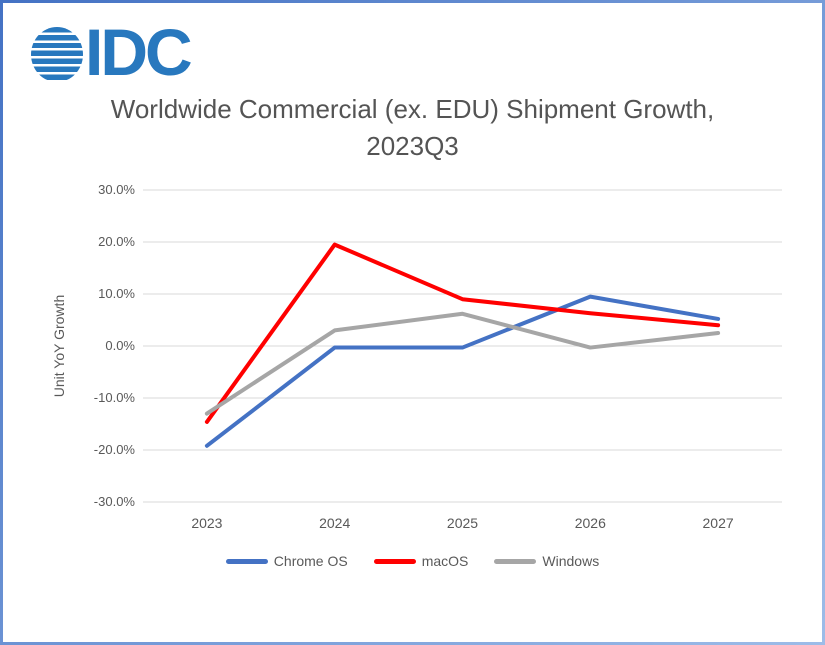  Describe the element at coordinates (571, 561) in the screenshot. I see `legend-label: Windows` at that location.